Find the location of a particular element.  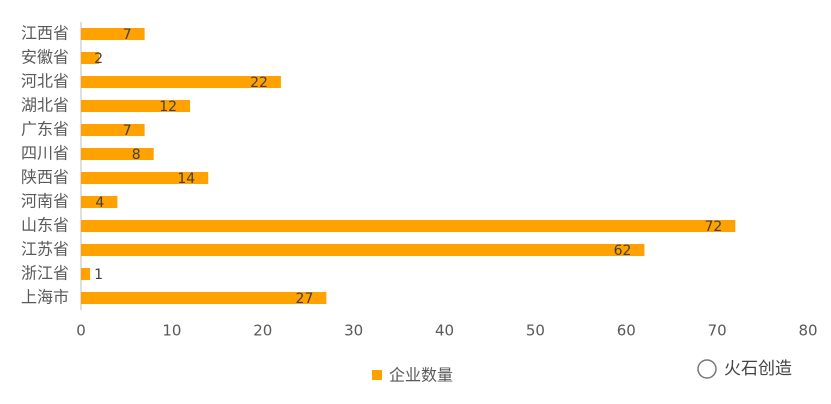

x-tick-label: 20 is located at coordinates (262, 331).